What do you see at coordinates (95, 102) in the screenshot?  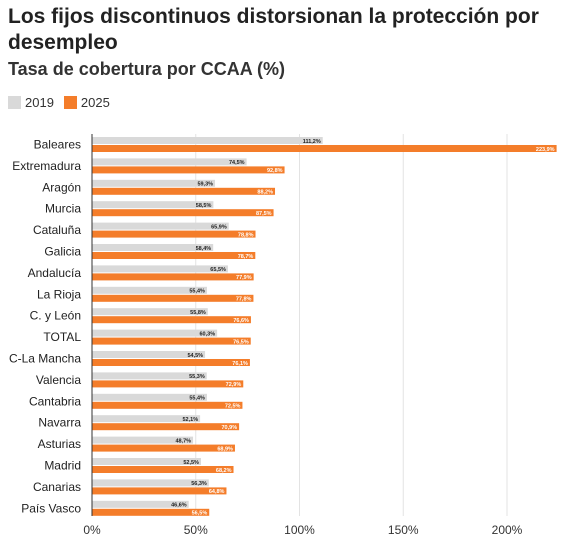 I see `legend-label-2025: 2025` at bounding box center [95, 102].